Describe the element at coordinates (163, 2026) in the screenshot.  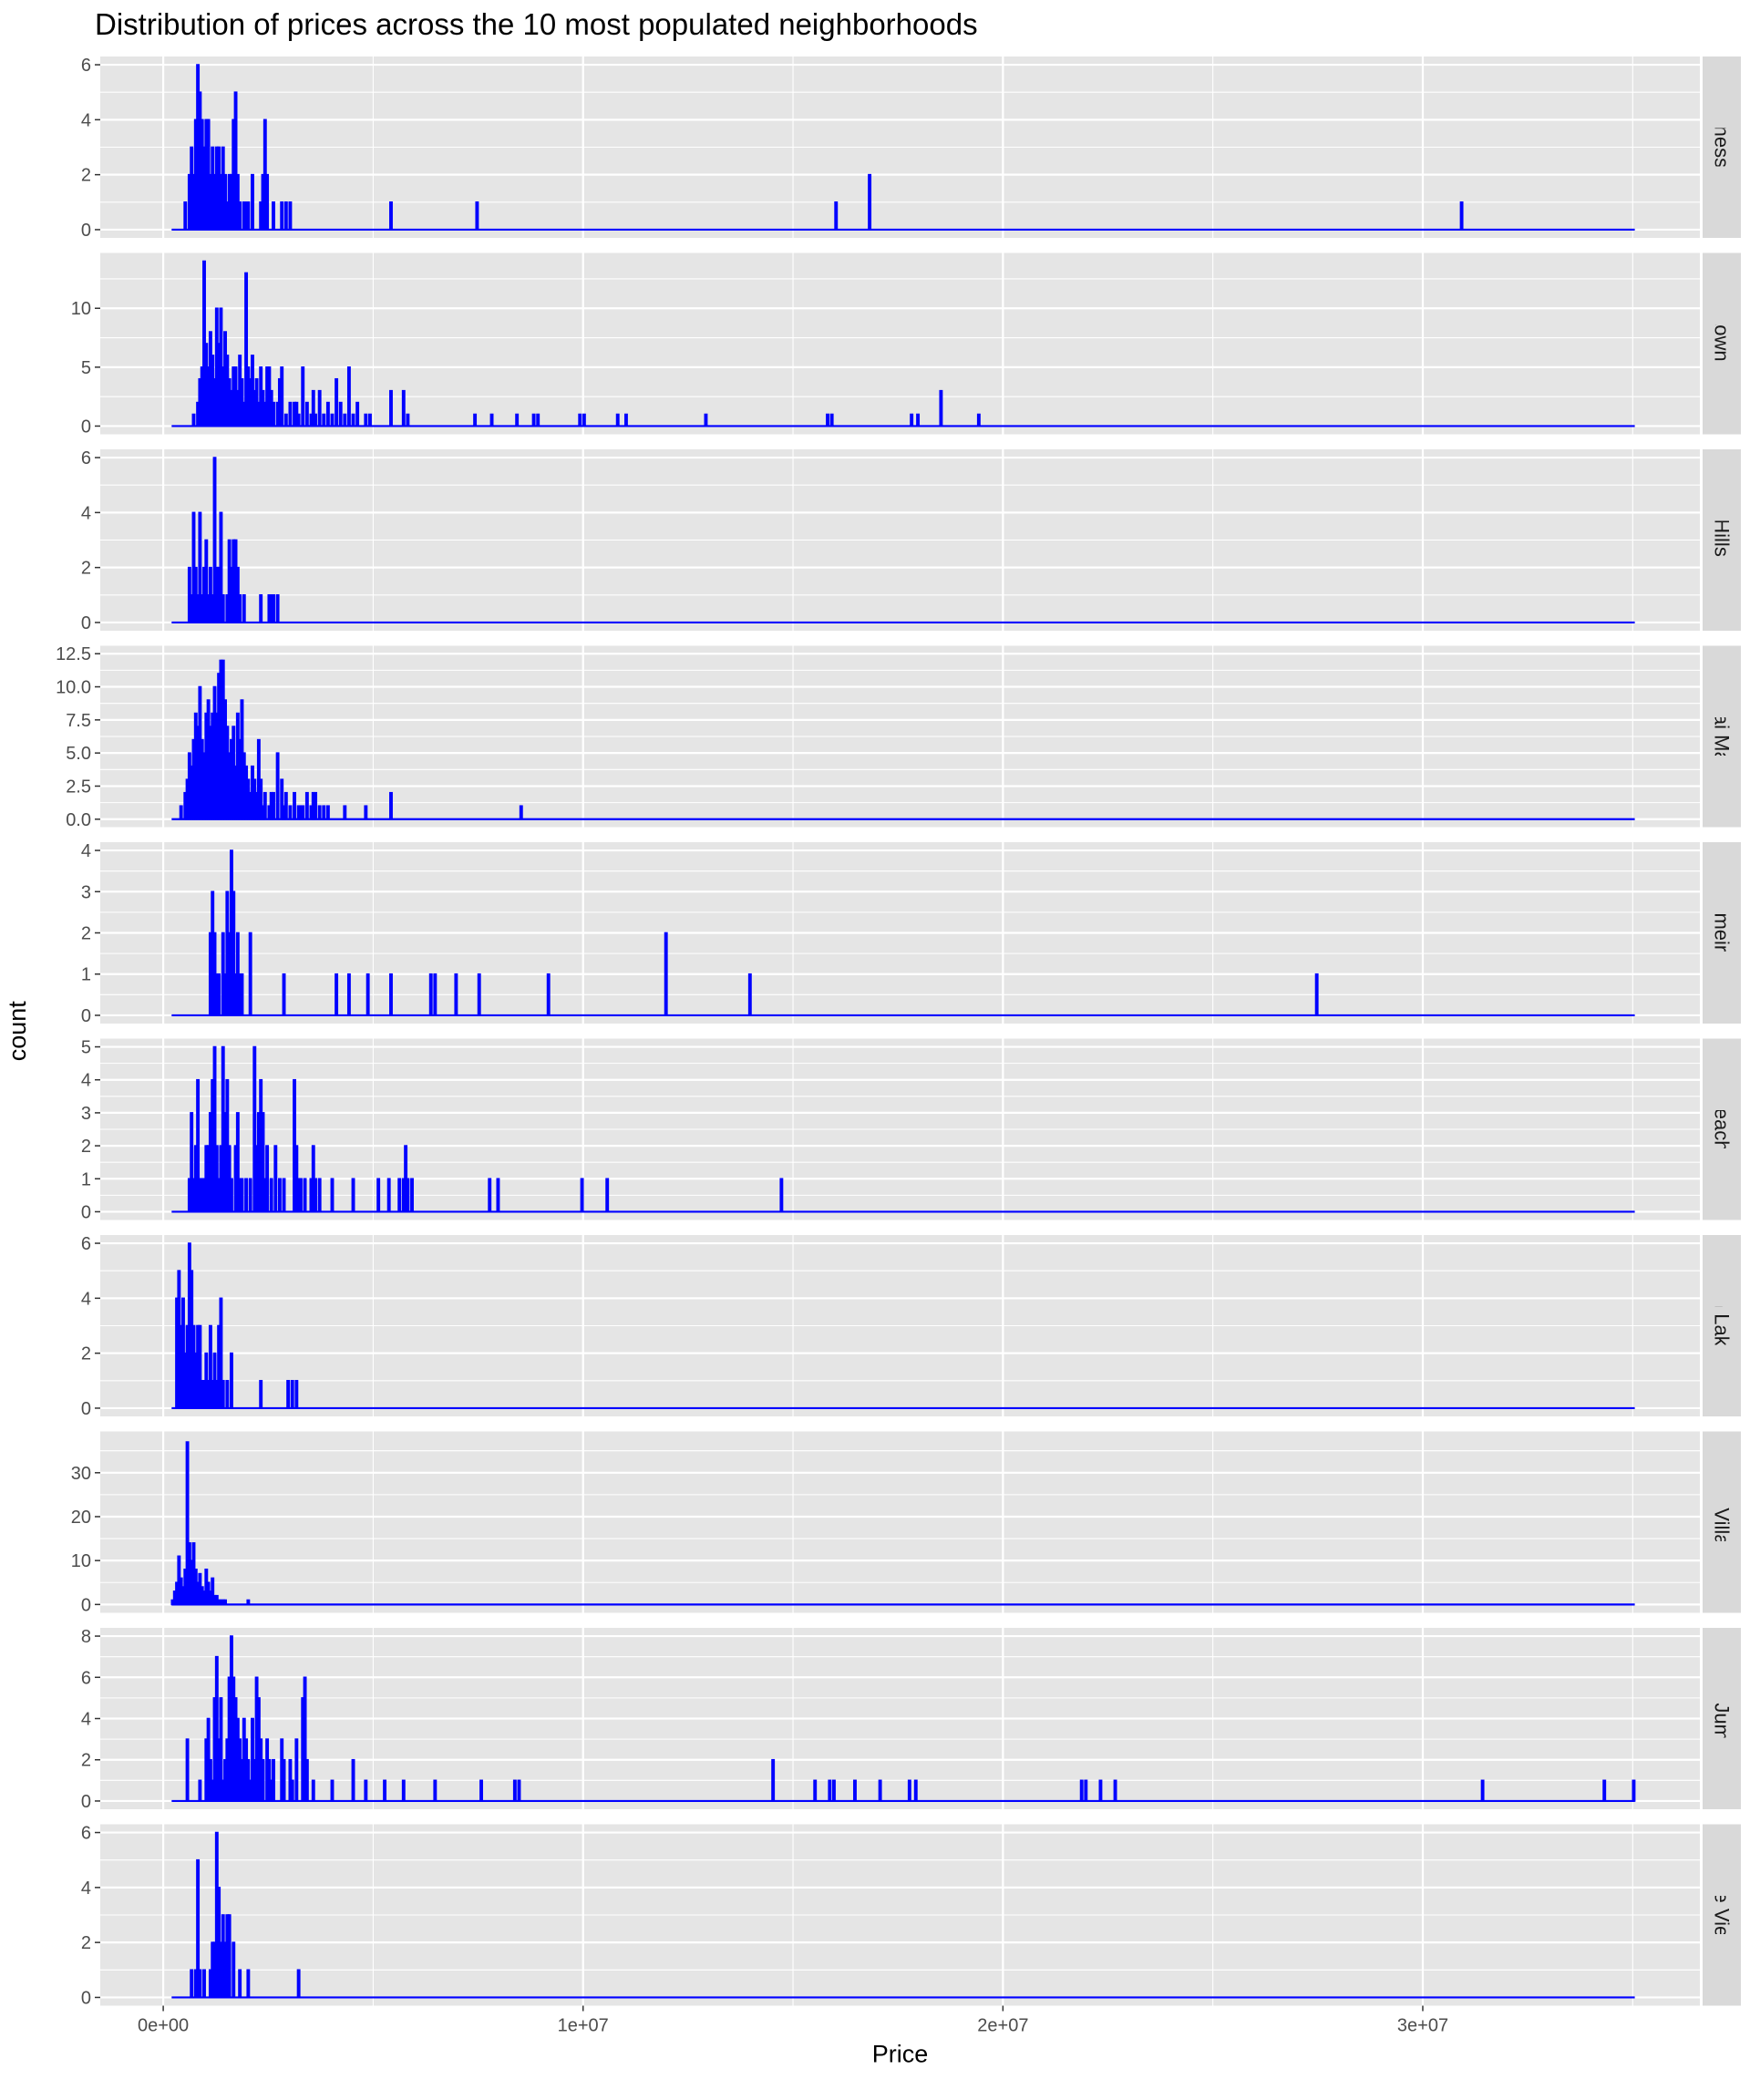
I see `x-tick-label: 0e+00` at that location.